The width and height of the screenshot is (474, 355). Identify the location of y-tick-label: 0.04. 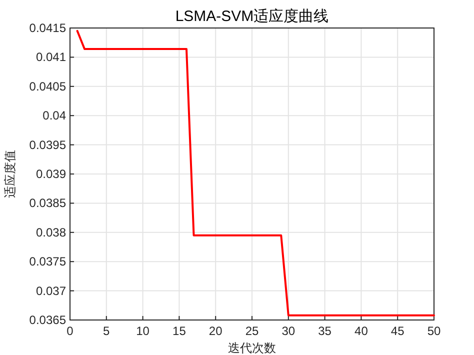
(54, 115).